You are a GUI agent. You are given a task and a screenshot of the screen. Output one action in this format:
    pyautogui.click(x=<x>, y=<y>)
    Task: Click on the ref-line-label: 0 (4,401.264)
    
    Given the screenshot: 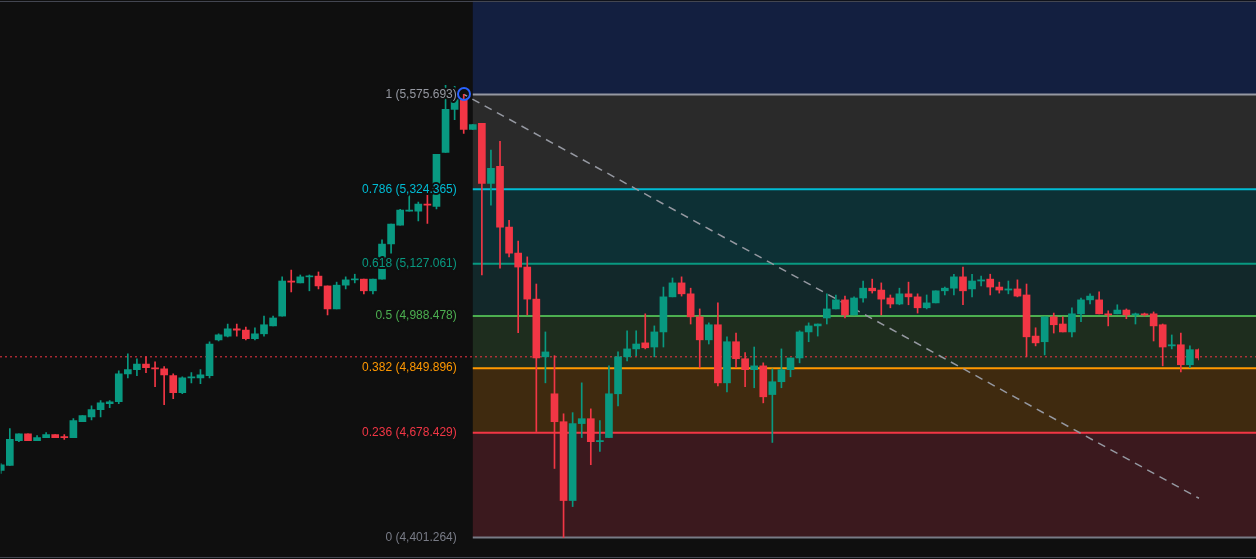 What is the action you would take?
    pyautogui.click(x=421, y=536)
    